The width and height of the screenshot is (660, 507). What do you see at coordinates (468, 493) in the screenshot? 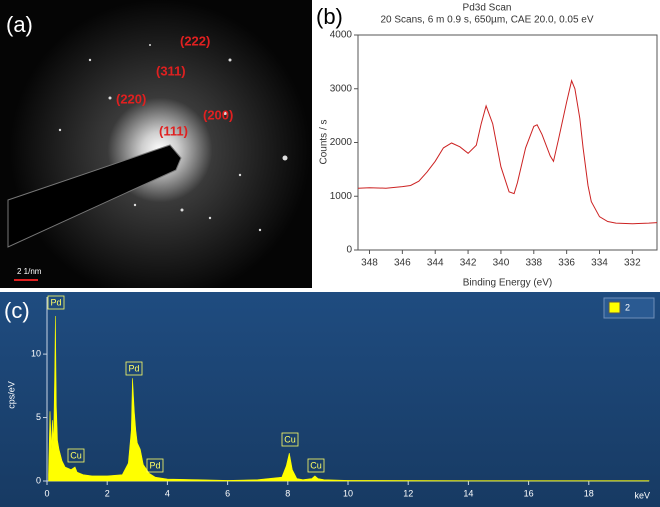
I see `x-tick-label: 14` at bounding box center [468, 493].